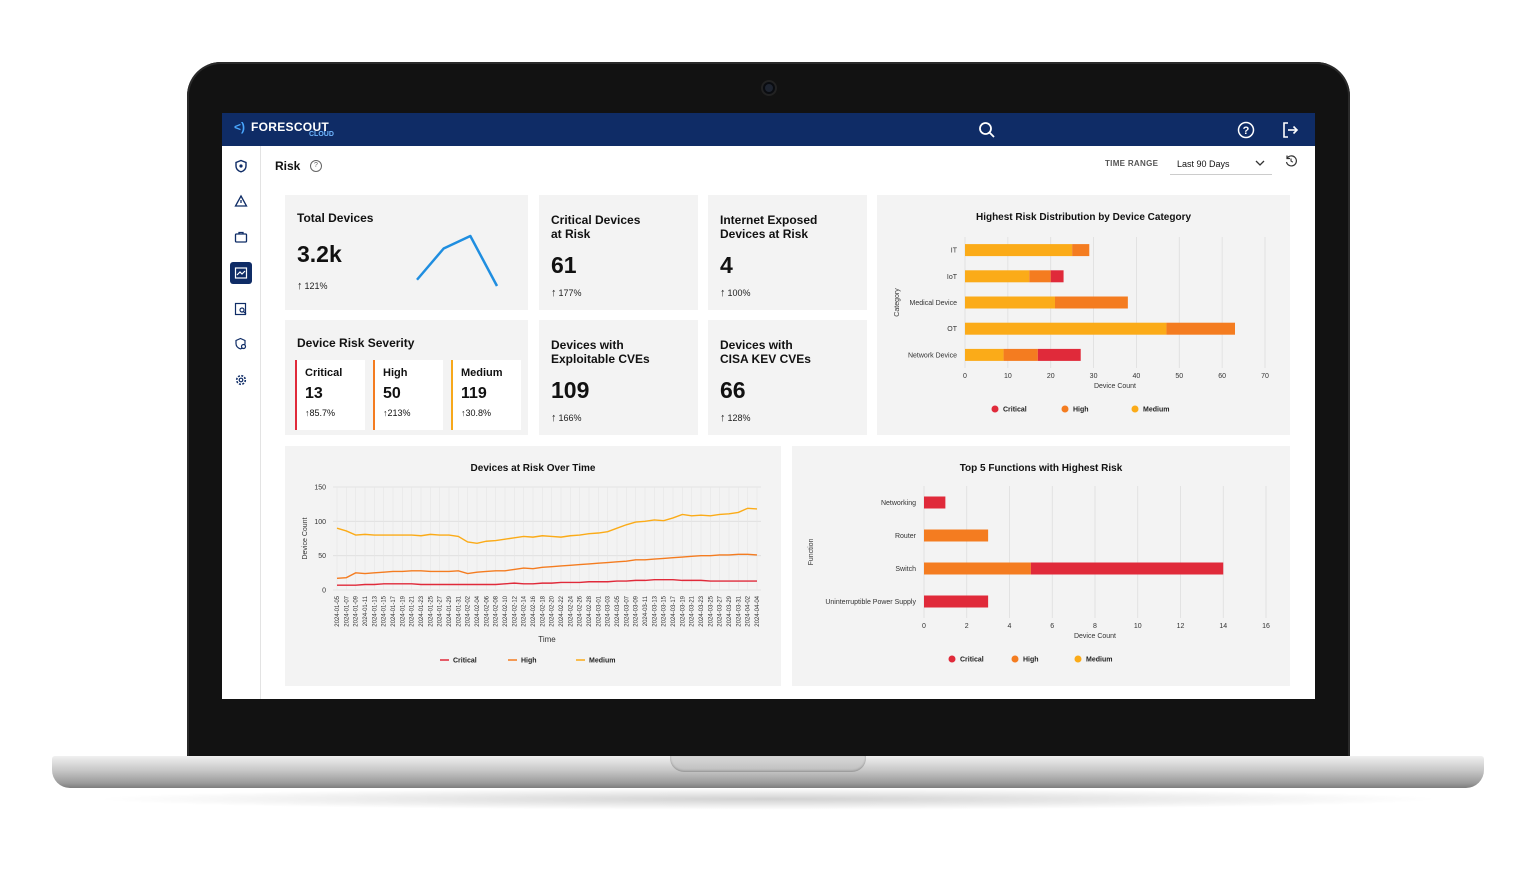 Image resolution: width=1537 pixels, height=896 pixels. Describe the element at coordinates (1132, 163) in the screenshot. I see `time-range-label: TIME RANGE` at that location.